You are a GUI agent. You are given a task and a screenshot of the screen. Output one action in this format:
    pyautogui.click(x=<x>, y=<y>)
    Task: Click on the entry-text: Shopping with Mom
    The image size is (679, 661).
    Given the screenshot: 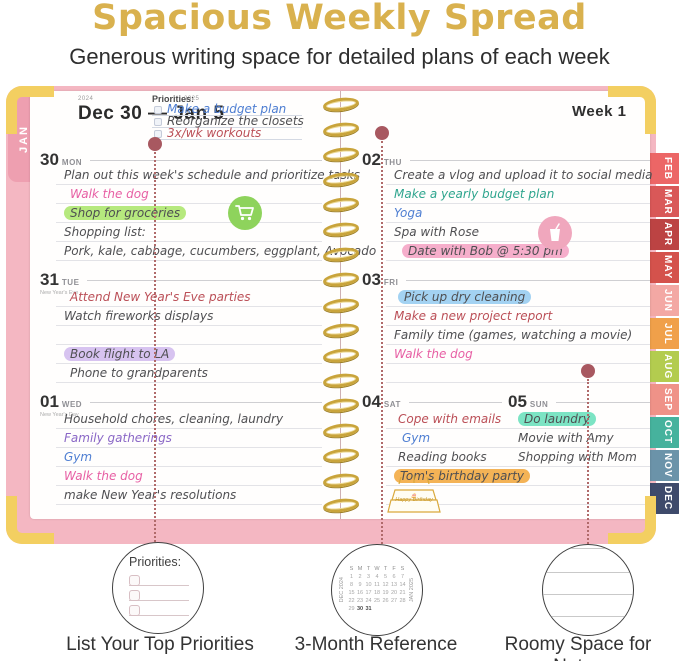 What is the action you would take?
    pyautogui.click(x=577, y=457)
    